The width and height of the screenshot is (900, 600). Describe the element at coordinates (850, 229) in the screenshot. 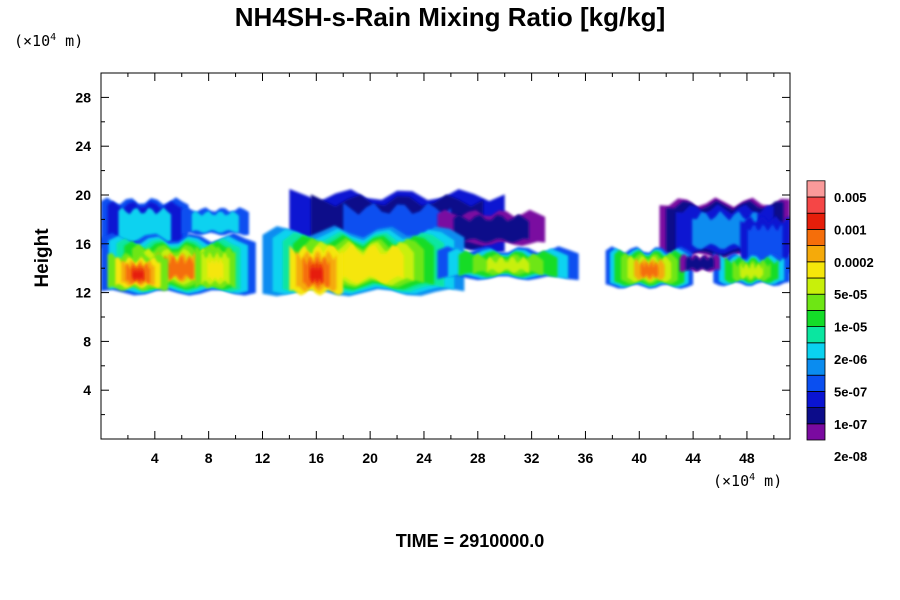

I see `colorbar-label: 0.001` at that location.